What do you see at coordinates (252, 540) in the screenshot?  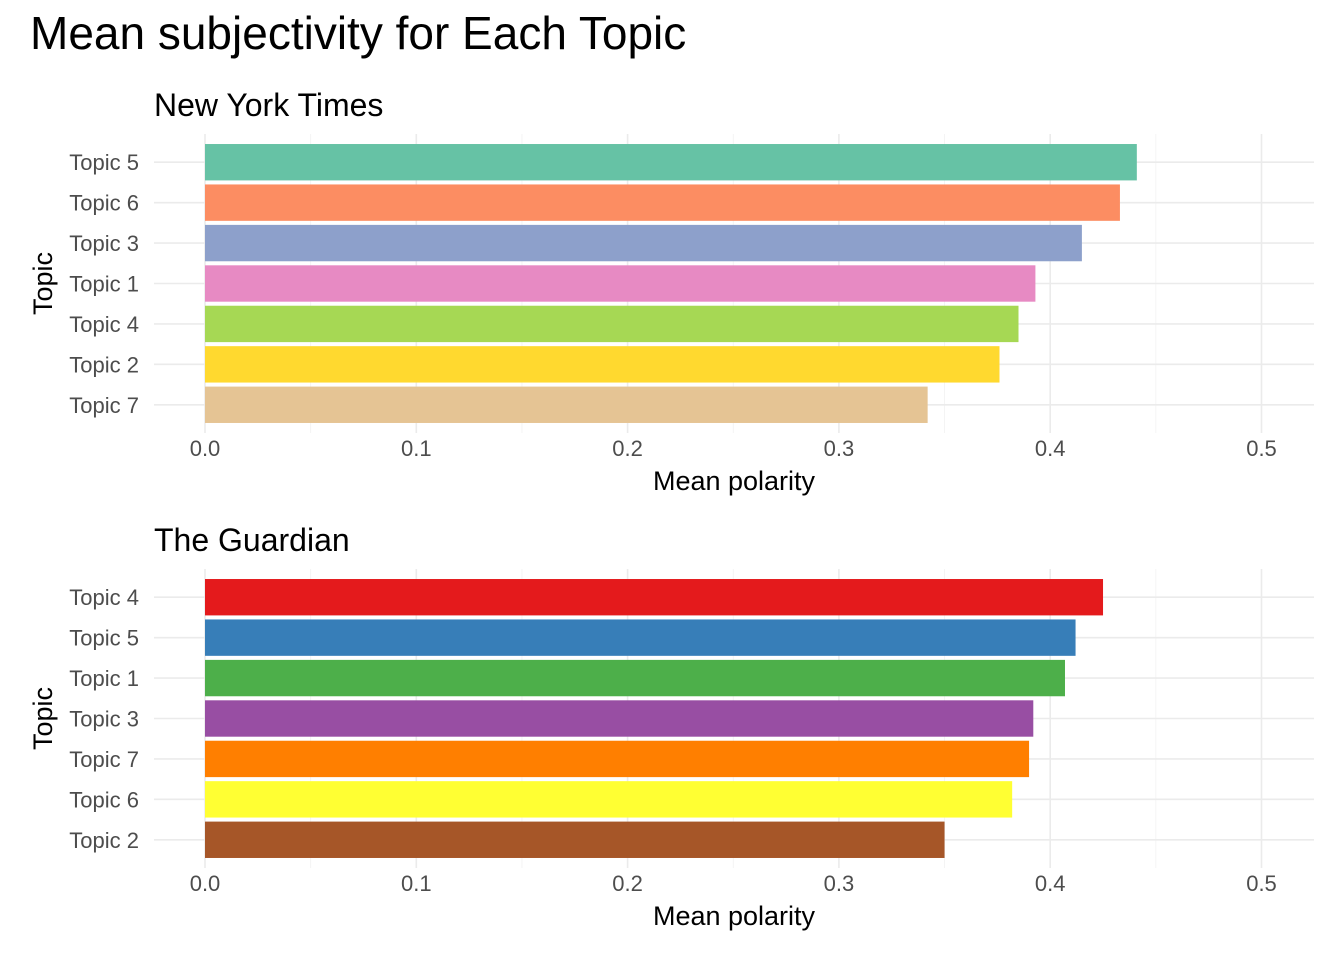 I see `panel-title: The Guardian` at bounding box center [252, 540].